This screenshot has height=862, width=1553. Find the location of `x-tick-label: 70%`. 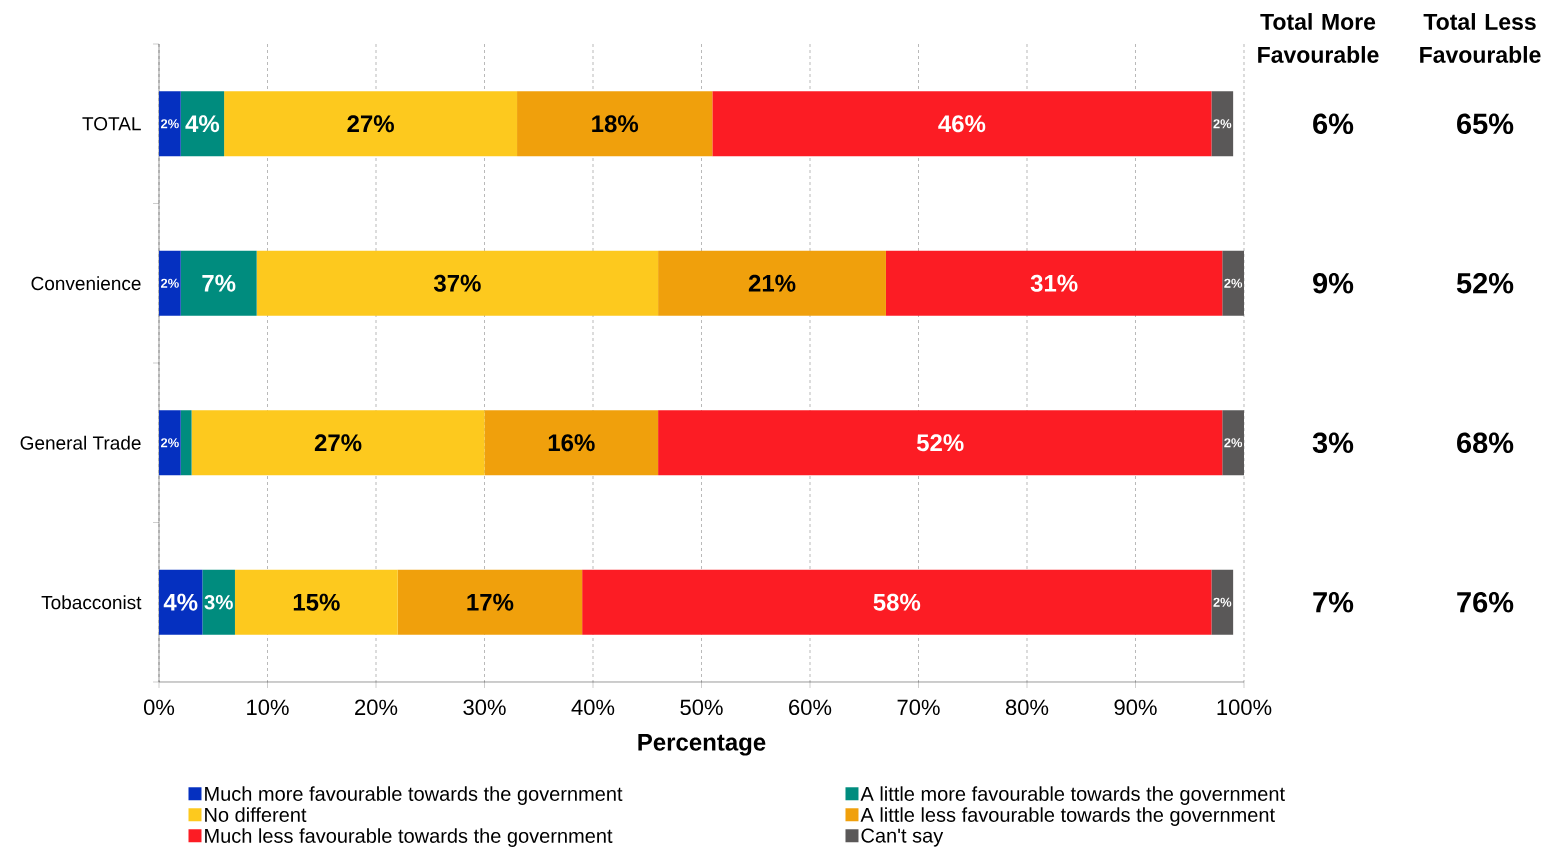

x-tick-label: 70% is located at coordinates (918, 707).